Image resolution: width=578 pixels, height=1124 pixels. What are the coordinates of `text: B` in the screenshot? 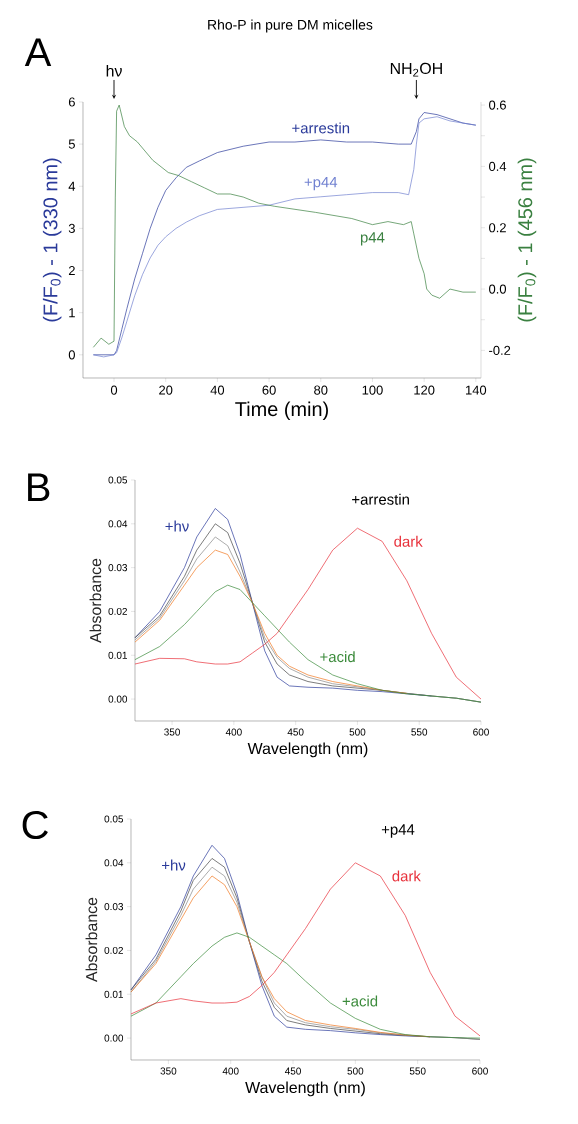 It's located at (39, 487).